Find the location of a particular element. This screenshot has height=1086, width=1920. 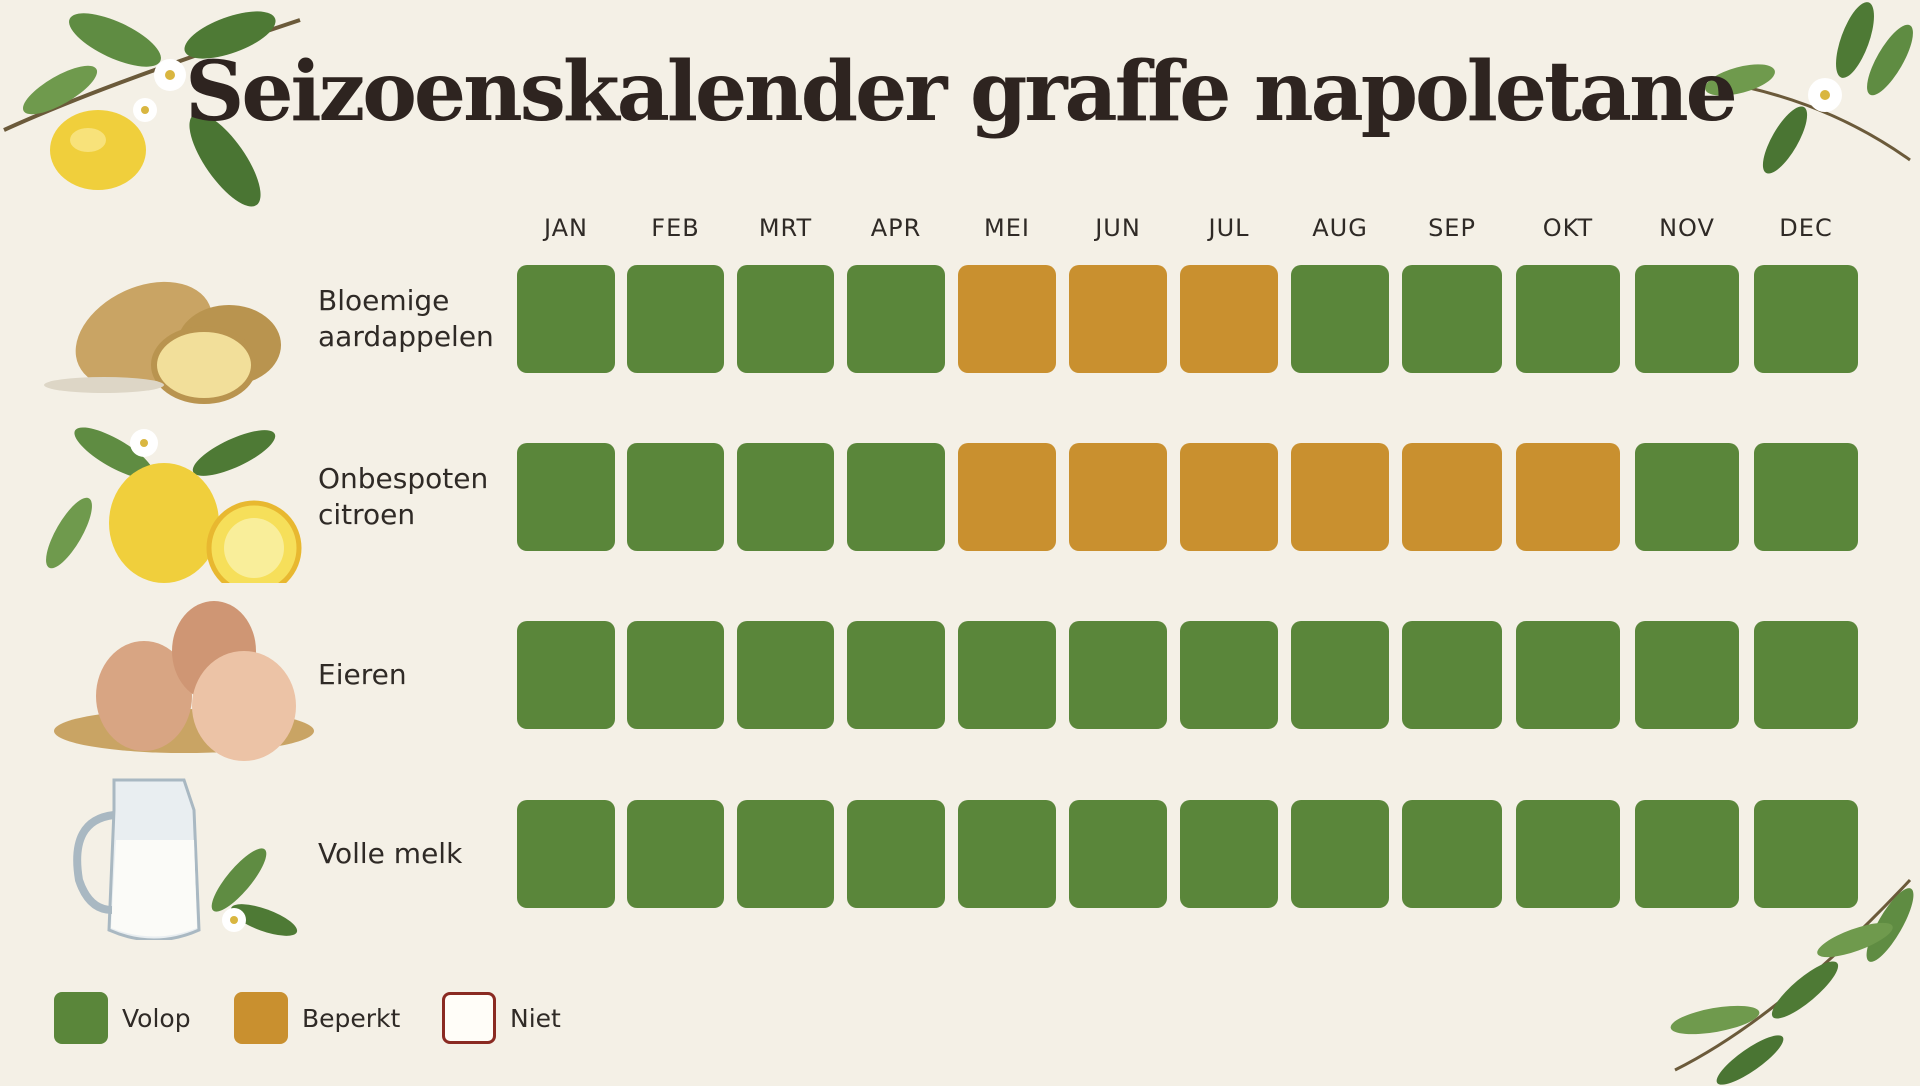

legend: Volop Beperkt Niet is located at coordinates (354, 1019).